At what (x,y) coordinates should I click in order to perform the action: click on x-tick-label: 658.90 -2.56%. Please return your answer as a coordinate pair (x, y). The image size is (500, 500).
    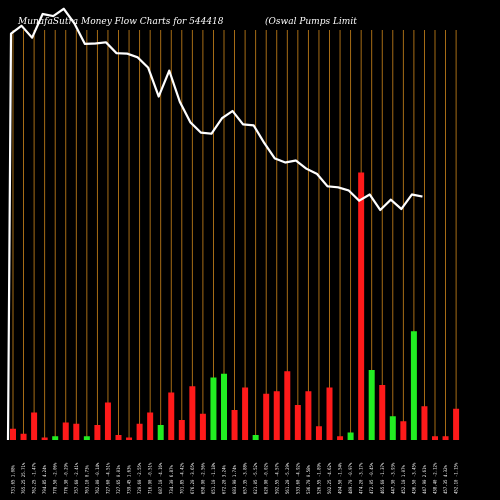
    Looking at the image, I should click on (202, 478).